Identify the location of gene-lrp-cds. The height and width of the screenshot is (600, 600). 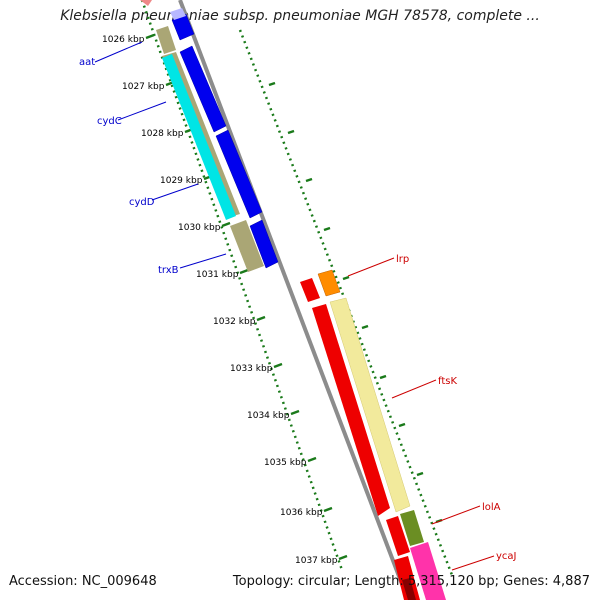
(329, 283).